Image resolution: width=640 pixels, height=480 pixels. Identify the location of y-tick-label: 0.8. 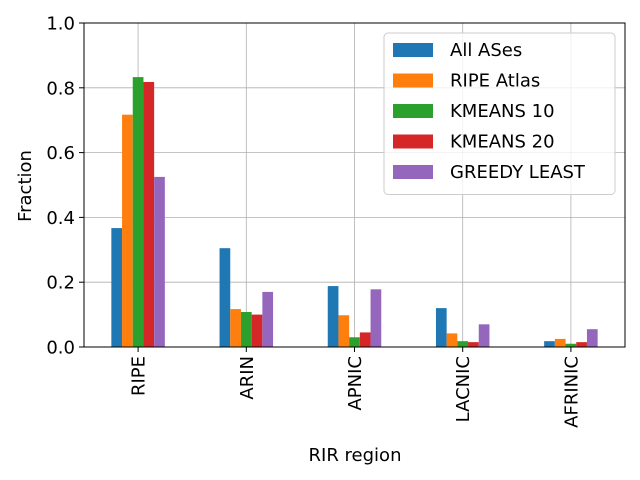
(60, 88).